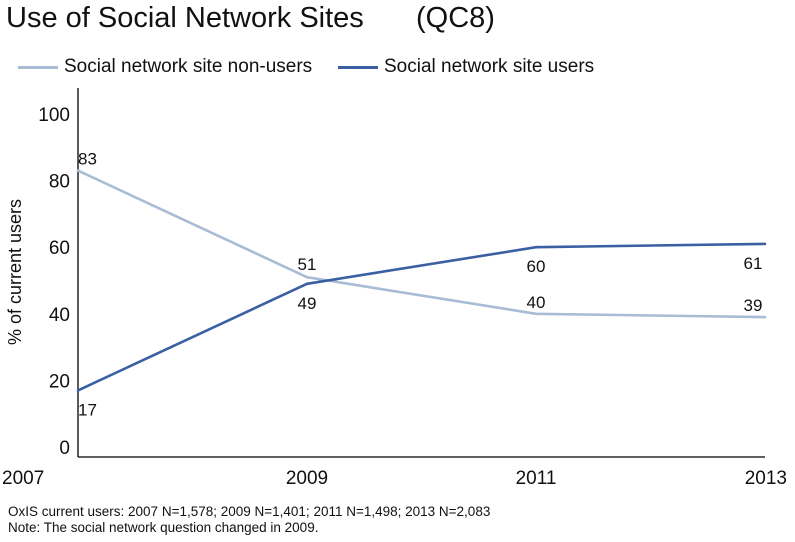 The height and width of the screenshot is (542, 795). I want to click on data-label-non-users-2013: 39, so click(753, 305).